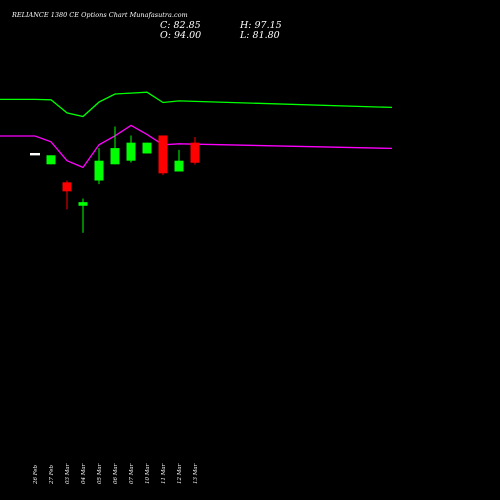 The height and width of the screenshot is (500, 500). Describe the element at coordinates (180, 473) in the screenshot. I see `x-tick-label: 12 Mar` at that location.